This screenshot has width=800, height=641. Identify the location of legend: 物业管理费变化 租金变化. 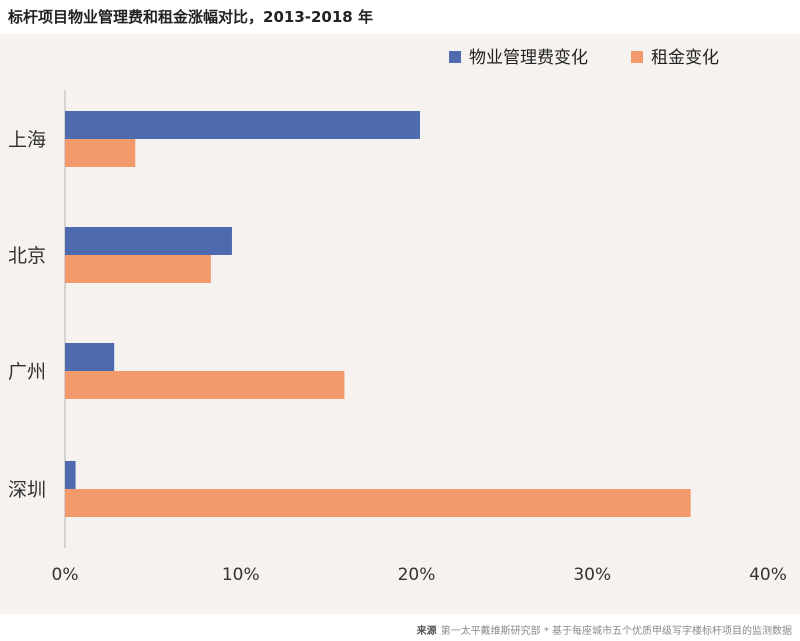
(584, 58).